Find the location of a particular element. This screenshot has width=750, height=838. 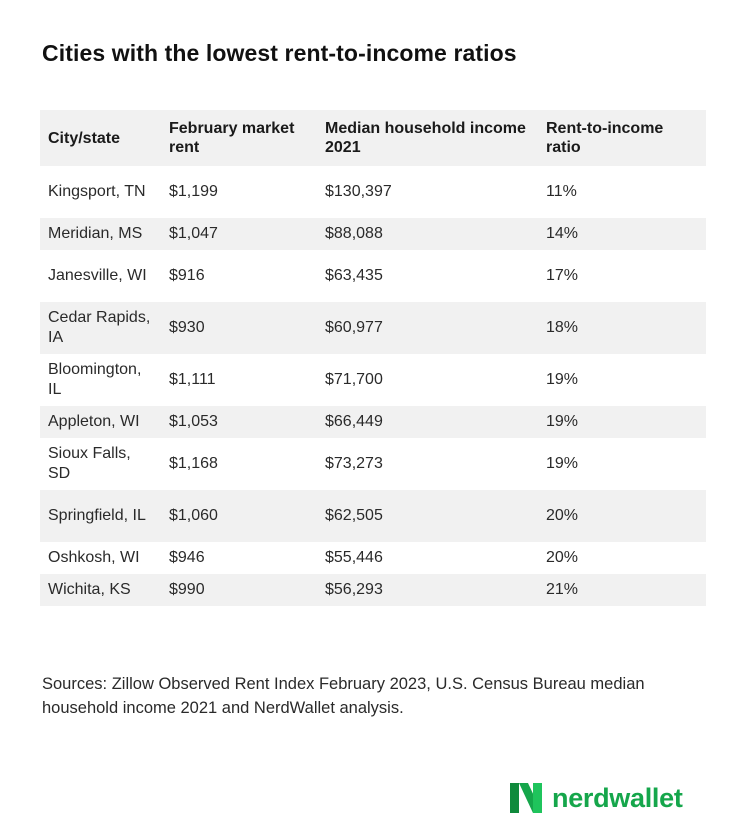

cell-rent: $1,168 is located at coordinates (193, 463).